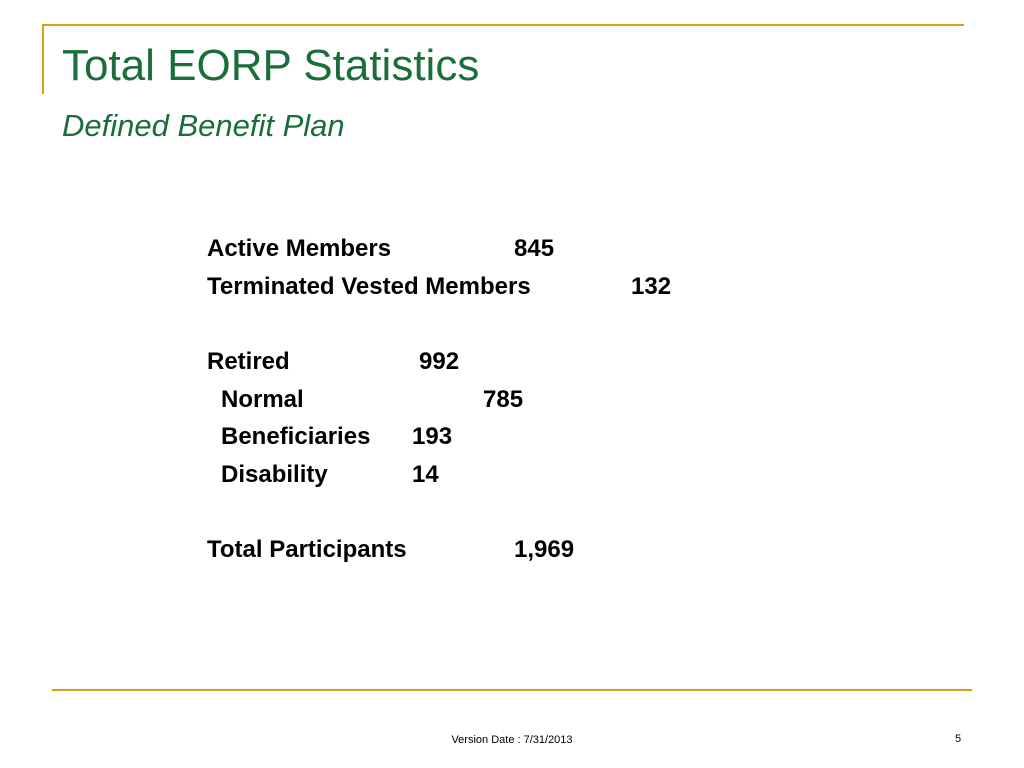 Image resolution: width=1024 pixels, height=768 pixels. What do you see at coordinates (439, 361) in the screenshot?
I see `retired-value: 992` at bounding box center [439, 361].